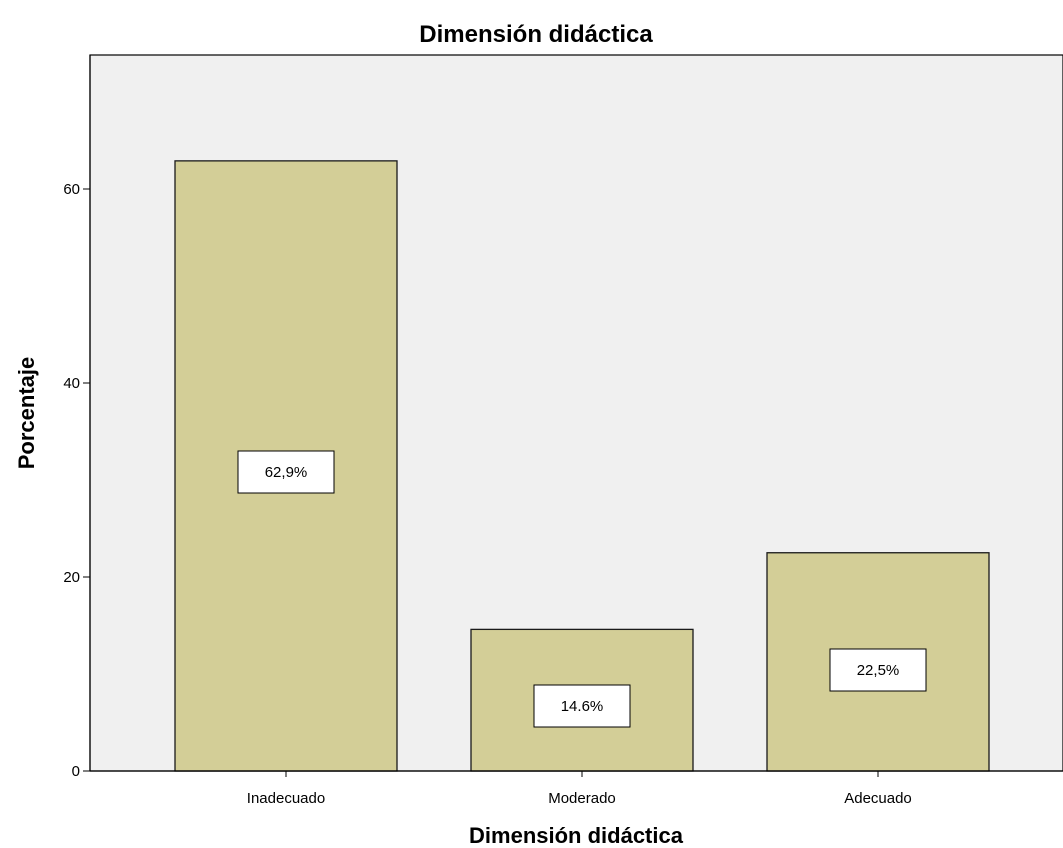 The width and height of the screenshot is (1063, 848). I want to click on data-label: 62,9%, so click(286, 472).